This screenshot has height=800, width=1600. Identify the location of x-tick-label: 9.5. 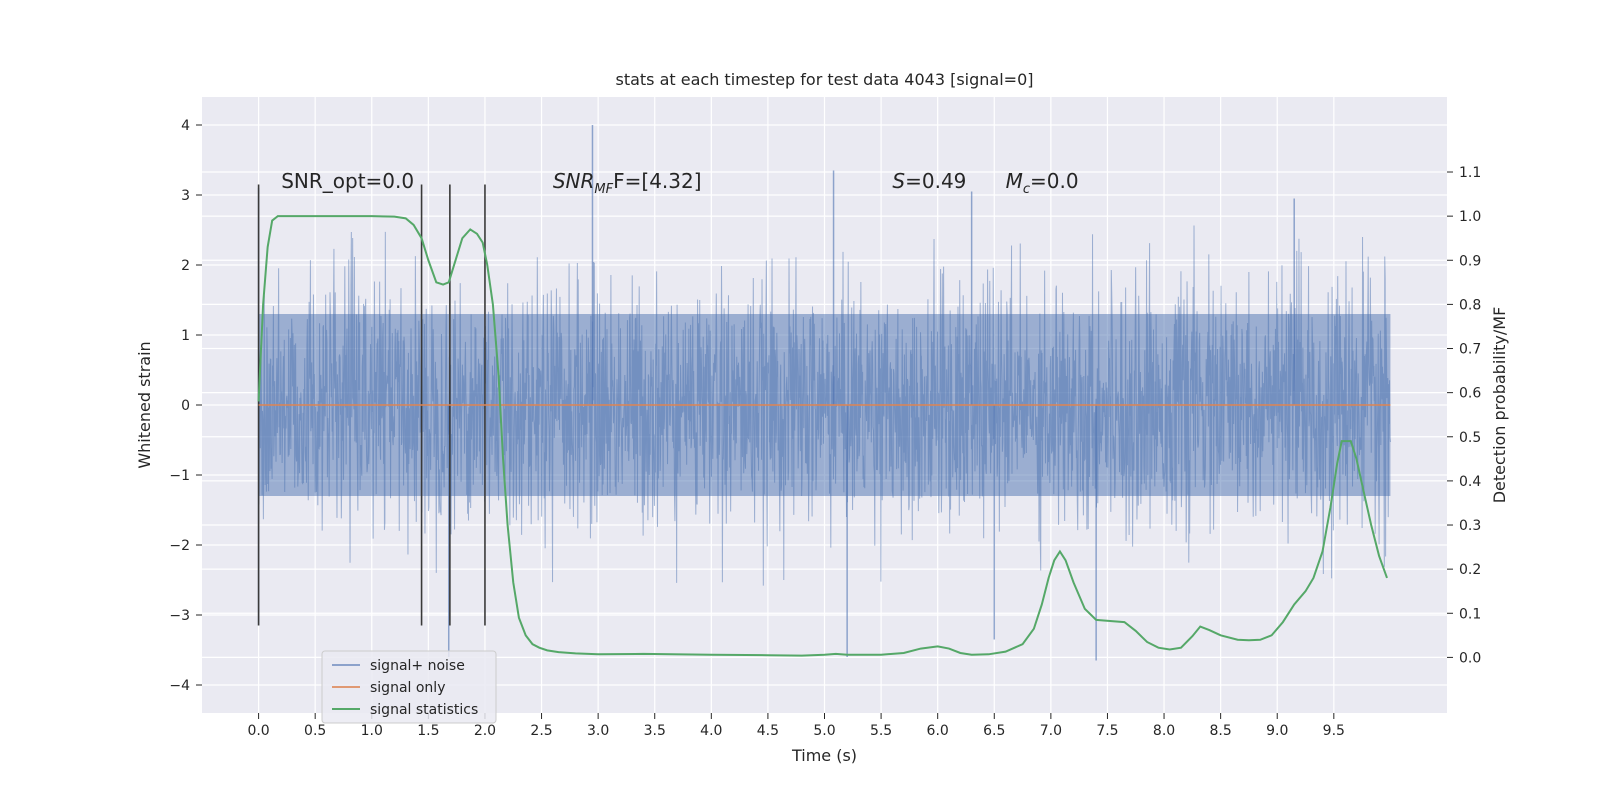
(1334, 731).